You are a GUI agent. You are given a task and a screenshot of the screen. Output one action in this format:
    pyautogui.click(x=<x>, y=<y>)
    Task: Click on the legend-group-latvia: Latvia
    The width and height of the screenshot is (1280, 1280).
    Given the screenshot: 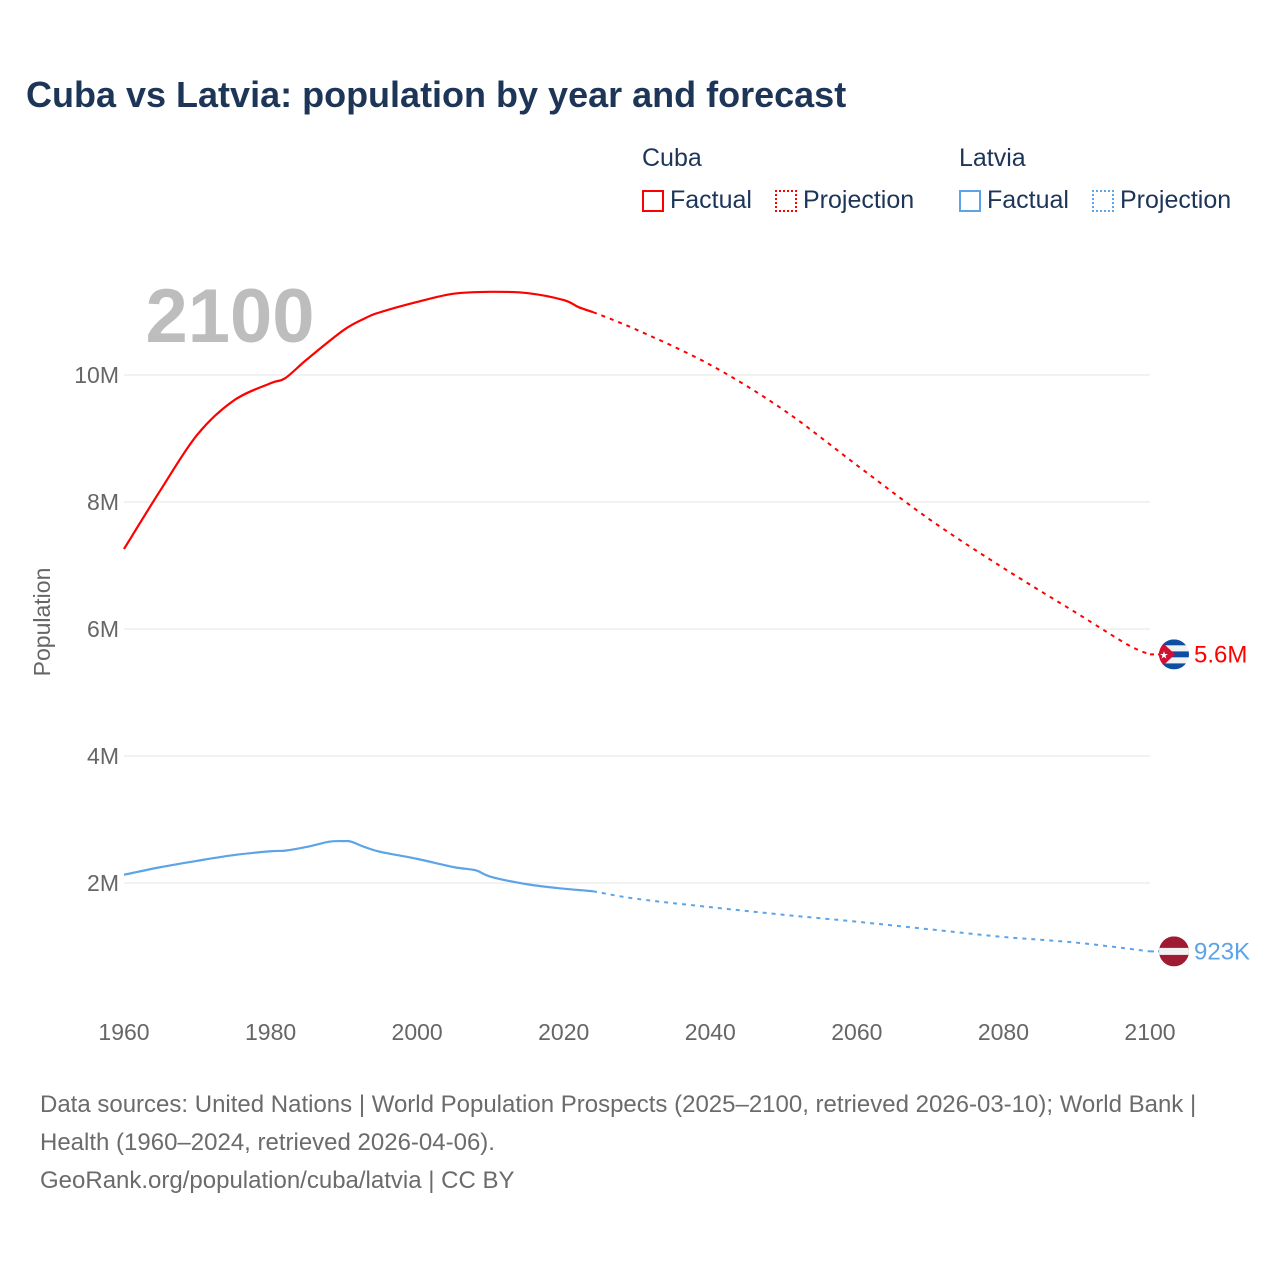 What is the action you would take?
    pyautogui.click(x=992, y=158)
    